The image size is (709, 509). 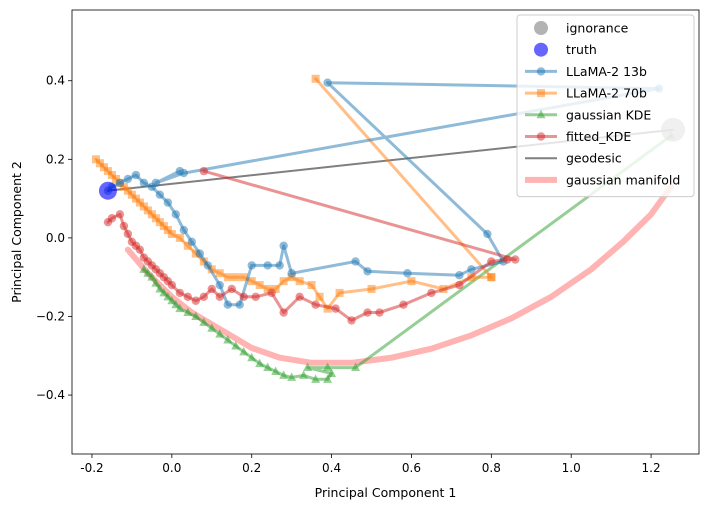 What do you see at coordinates (581, 28) in the screenshot?
I see `legend-item-ignorance: ignorance` at bounding box center [581, 28].